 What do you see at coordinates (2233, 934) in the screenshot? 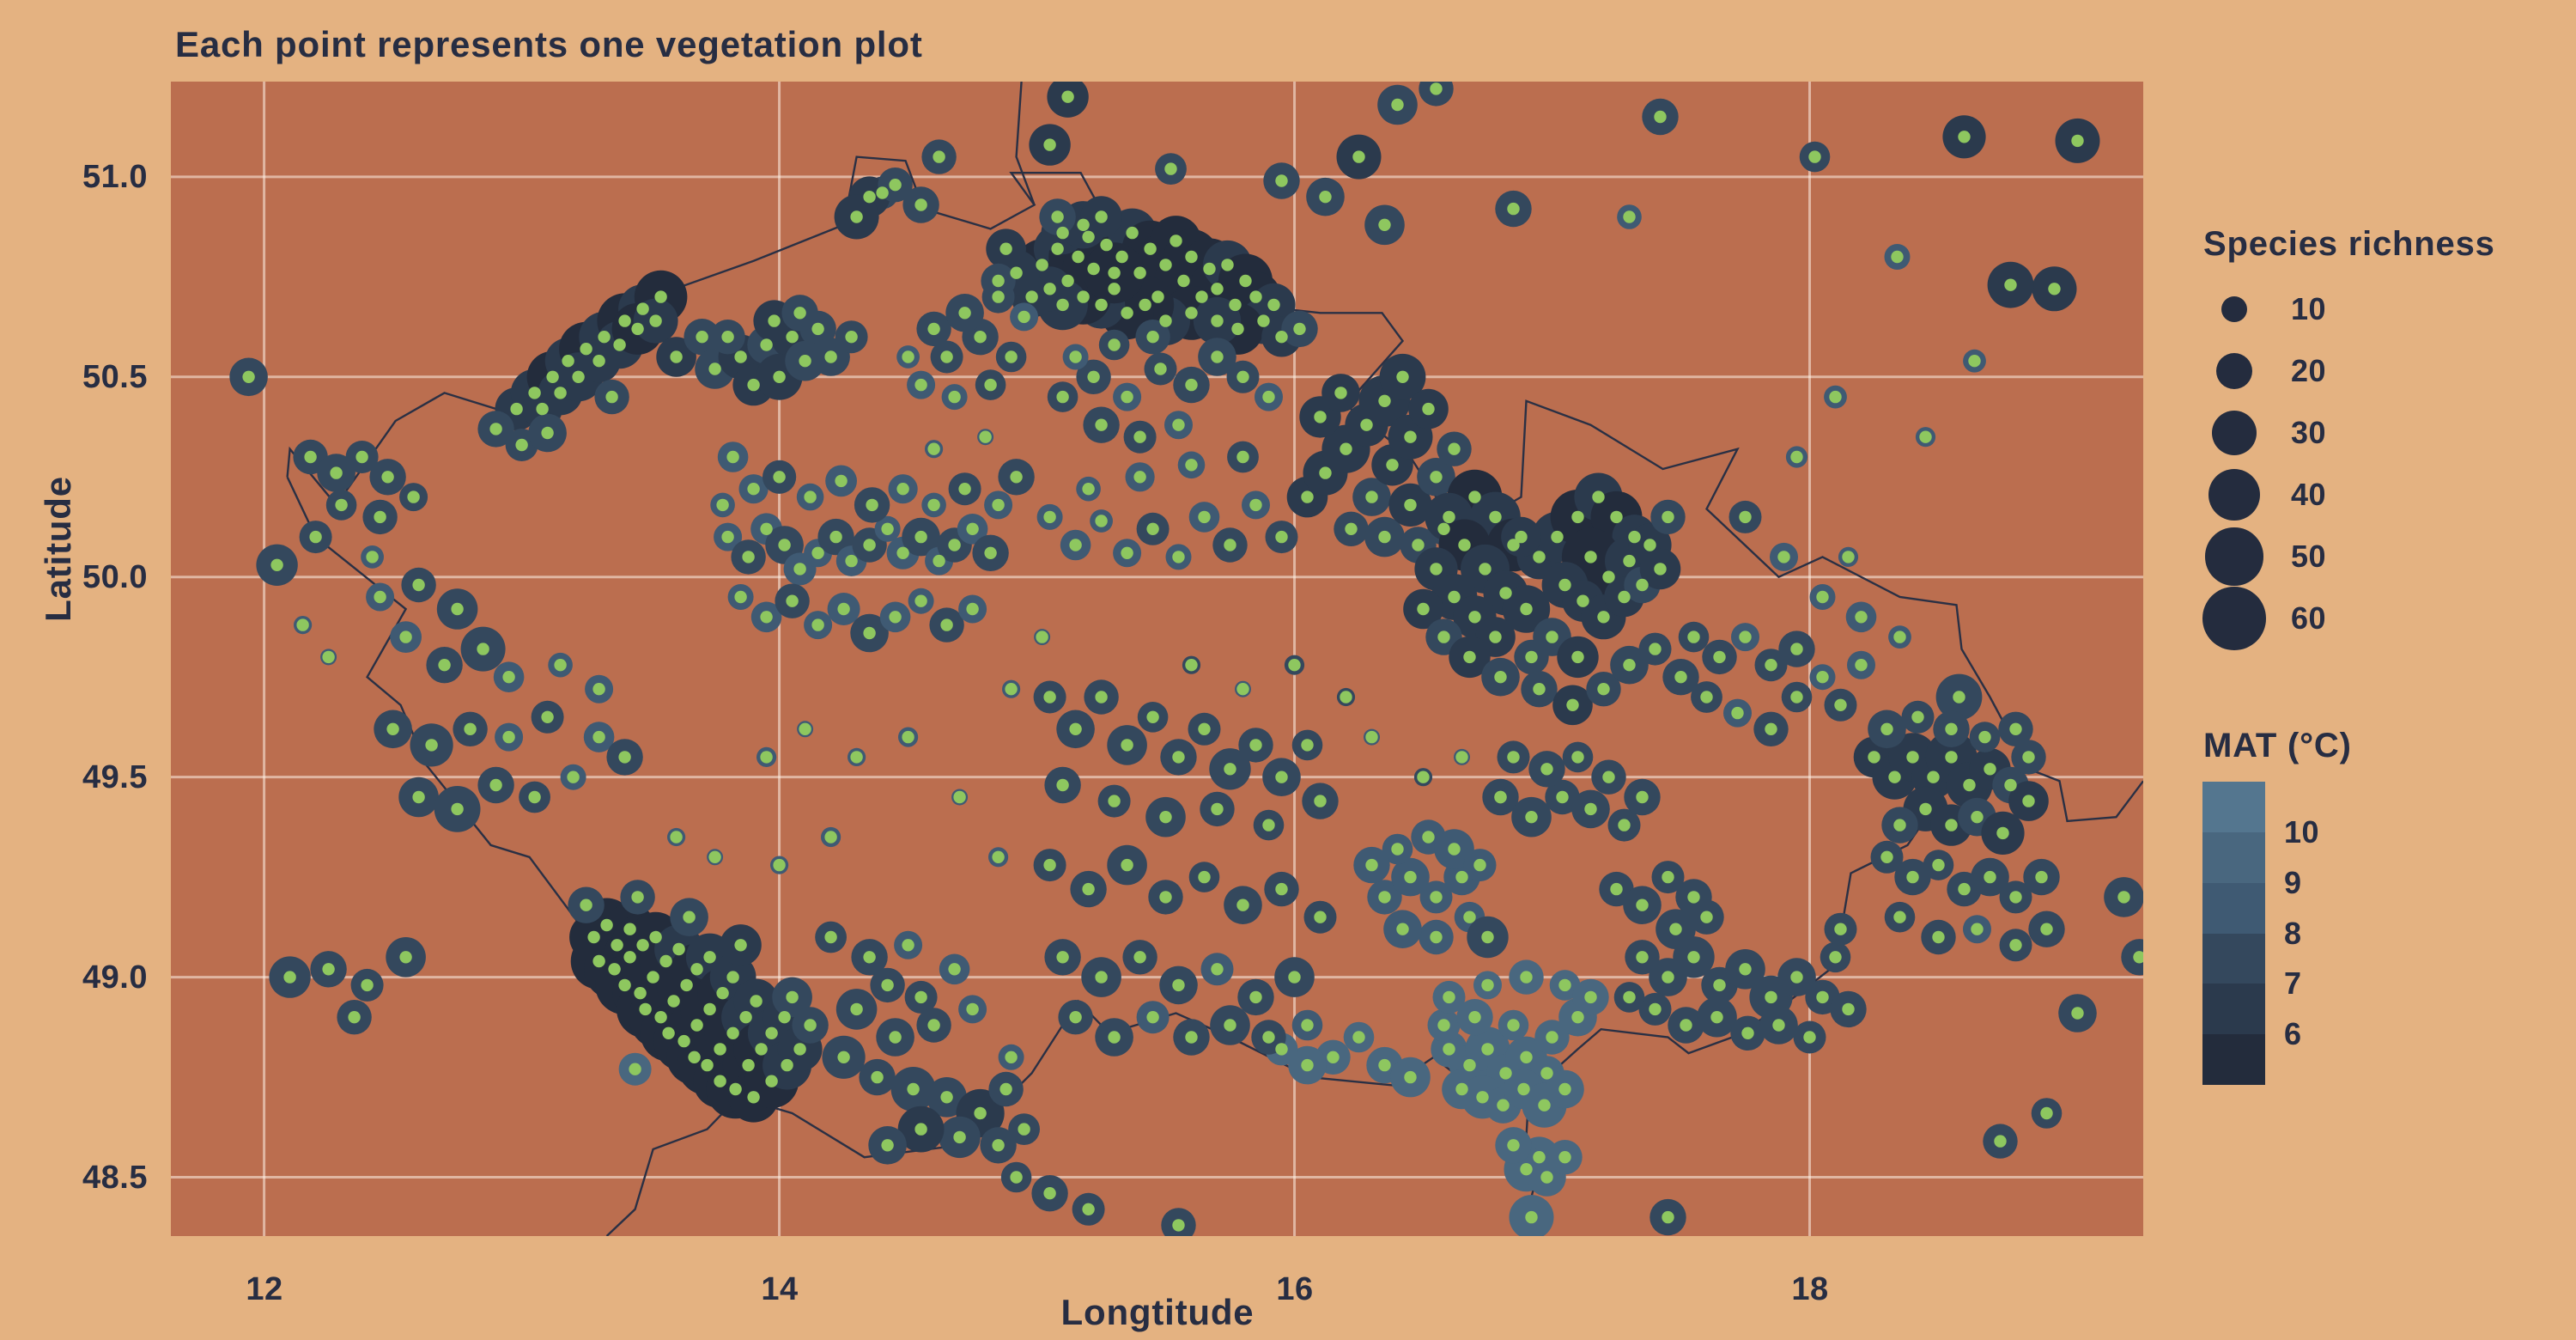
I see `mat-colorbar` at bounding box center [2233, 934].